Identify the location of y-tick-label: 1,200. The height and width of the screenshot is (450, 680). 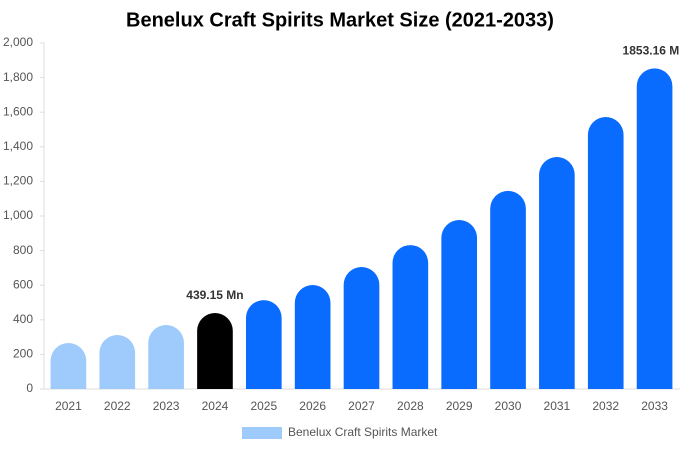
(18, 181).